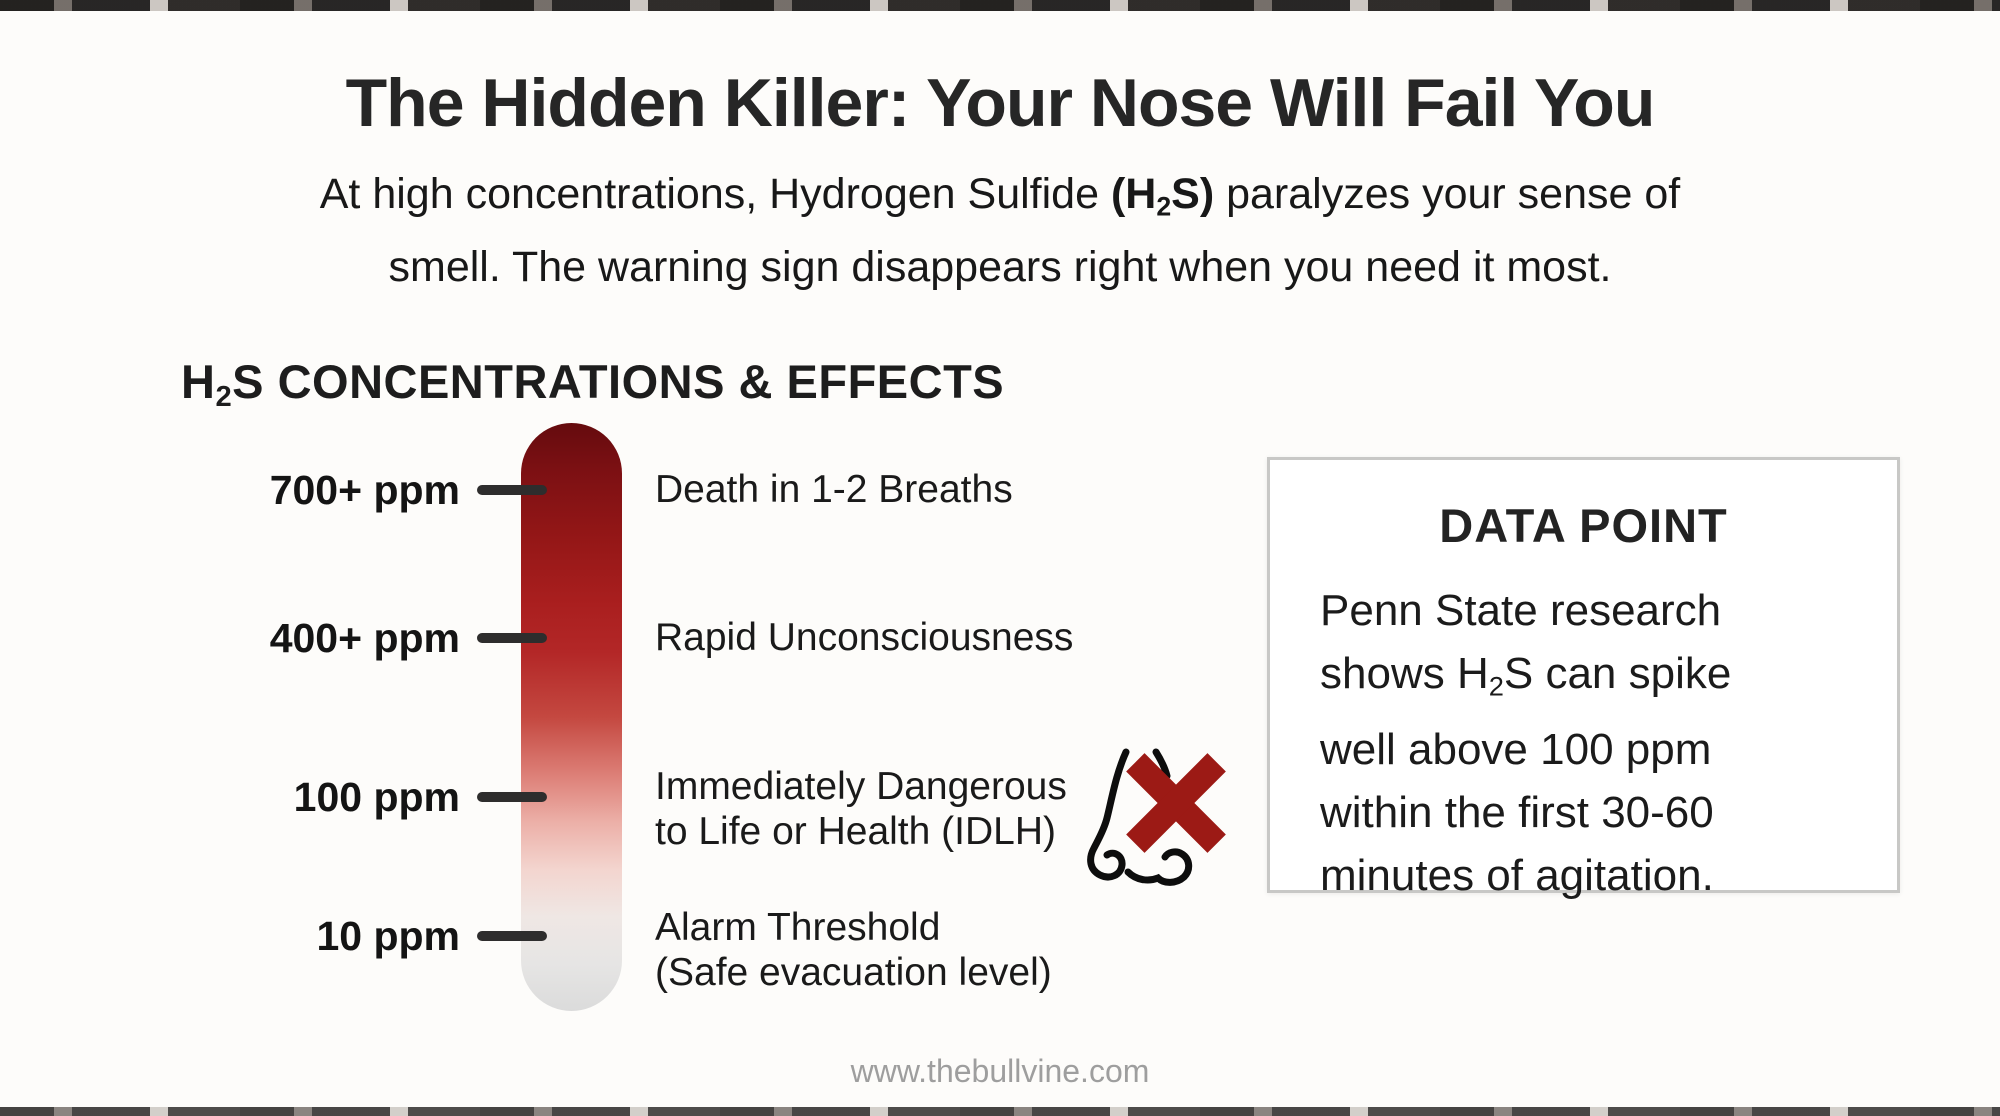 The height and width of the screenshot is (1116, 2000). I want to click on h2s-subscript: 2, so click(1164, 206).